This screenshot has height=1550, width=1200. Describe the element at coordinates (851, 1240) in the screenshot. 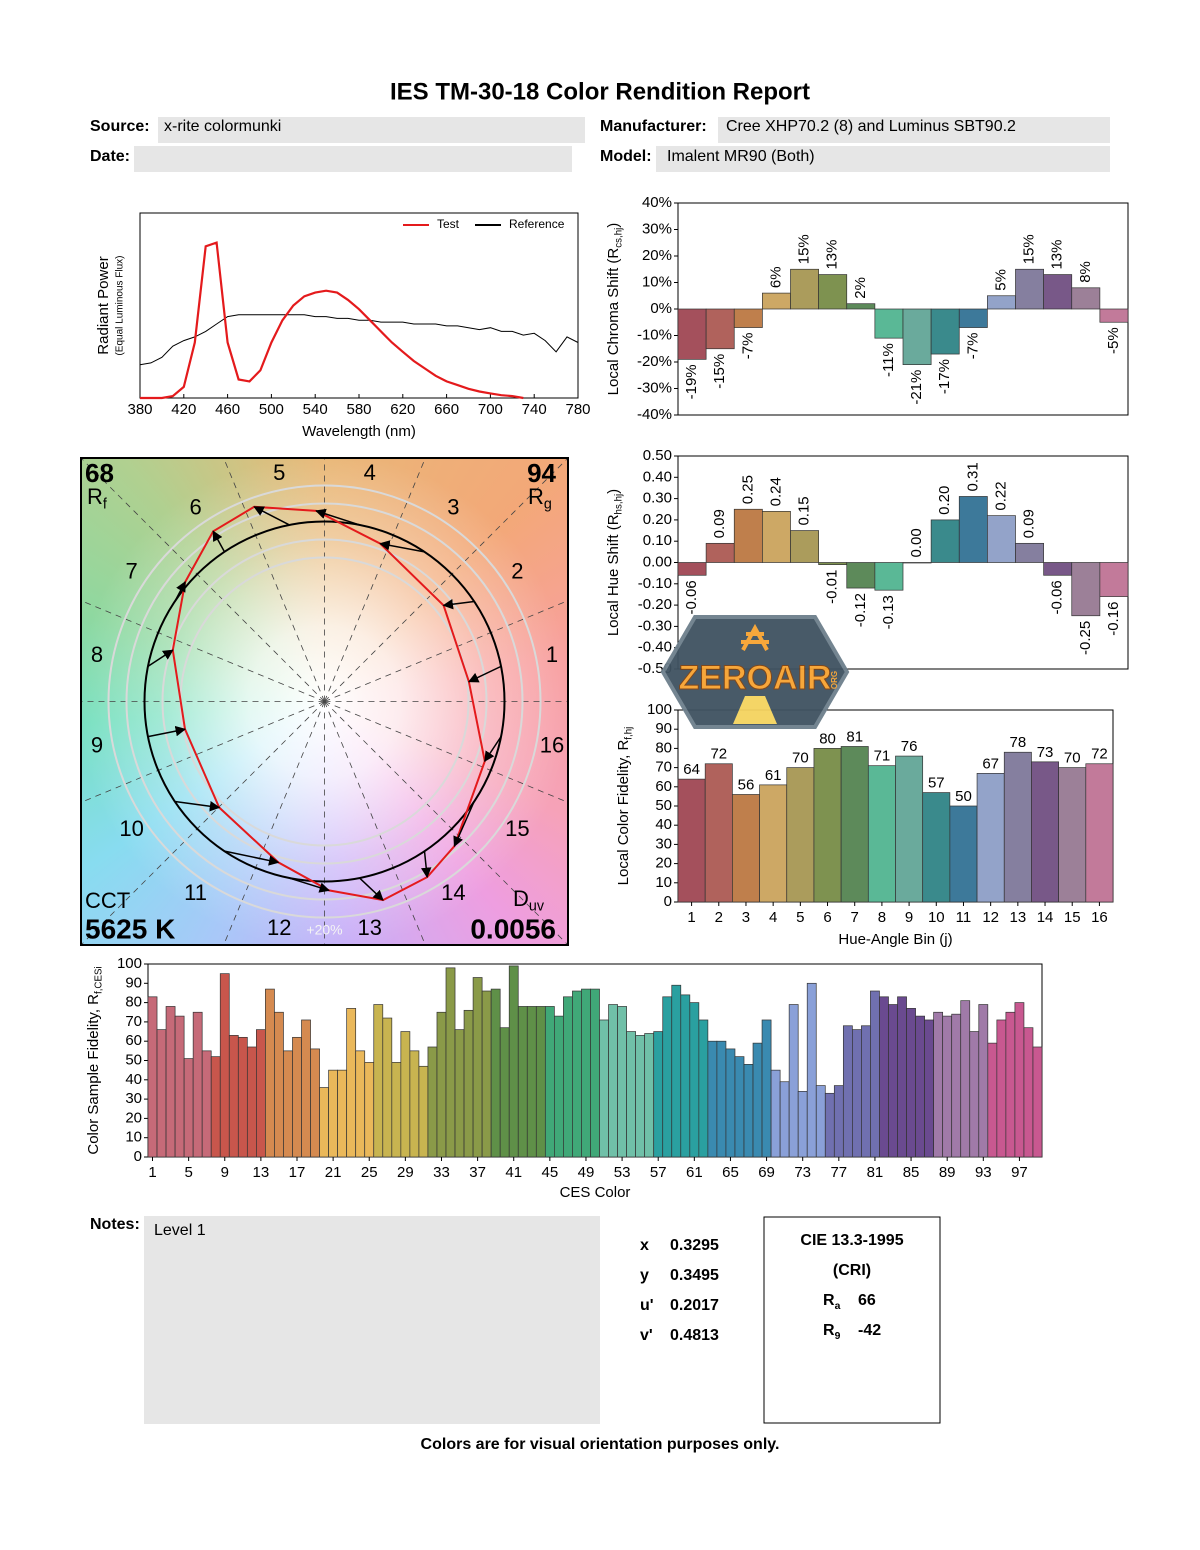

I see `cri-title: CIE 13.3-1995` at that location.